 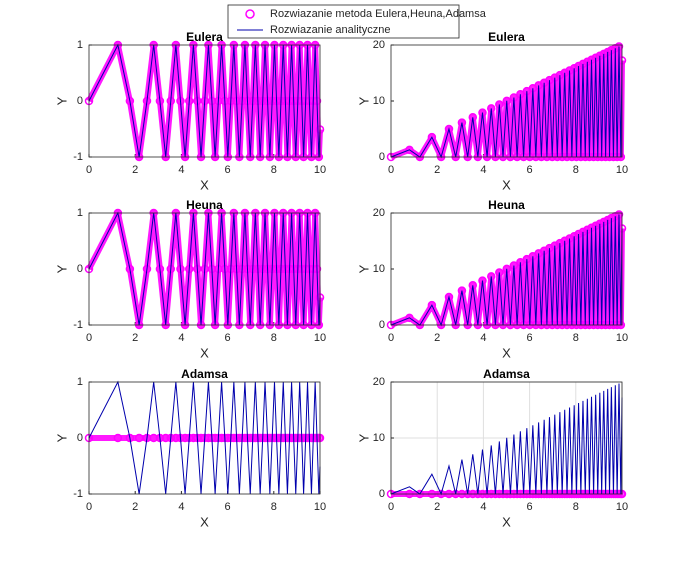 What do you see at coordinates (204, 37) in the screenshot?
I see `subplot-title: Eulera` at bounding box center [204, 37].